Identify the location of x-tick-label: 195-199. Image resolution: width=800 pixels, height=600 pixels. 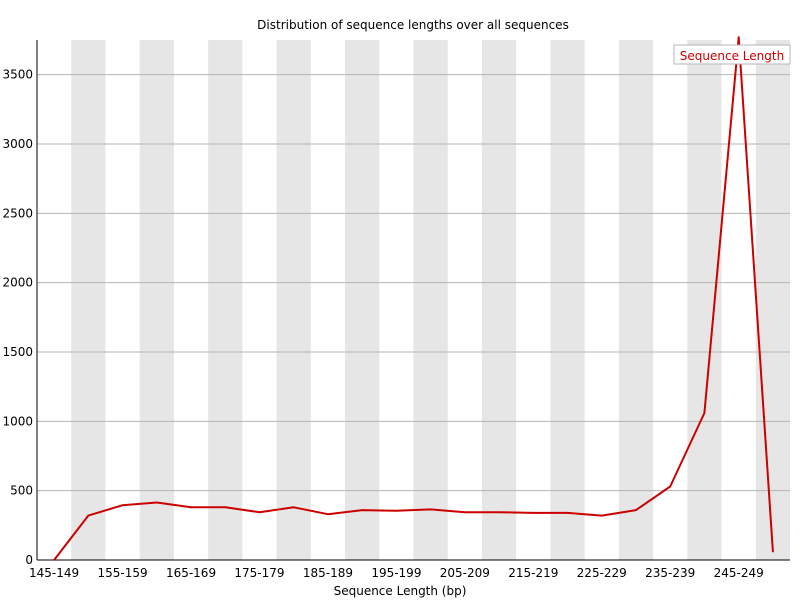
(396, 573).